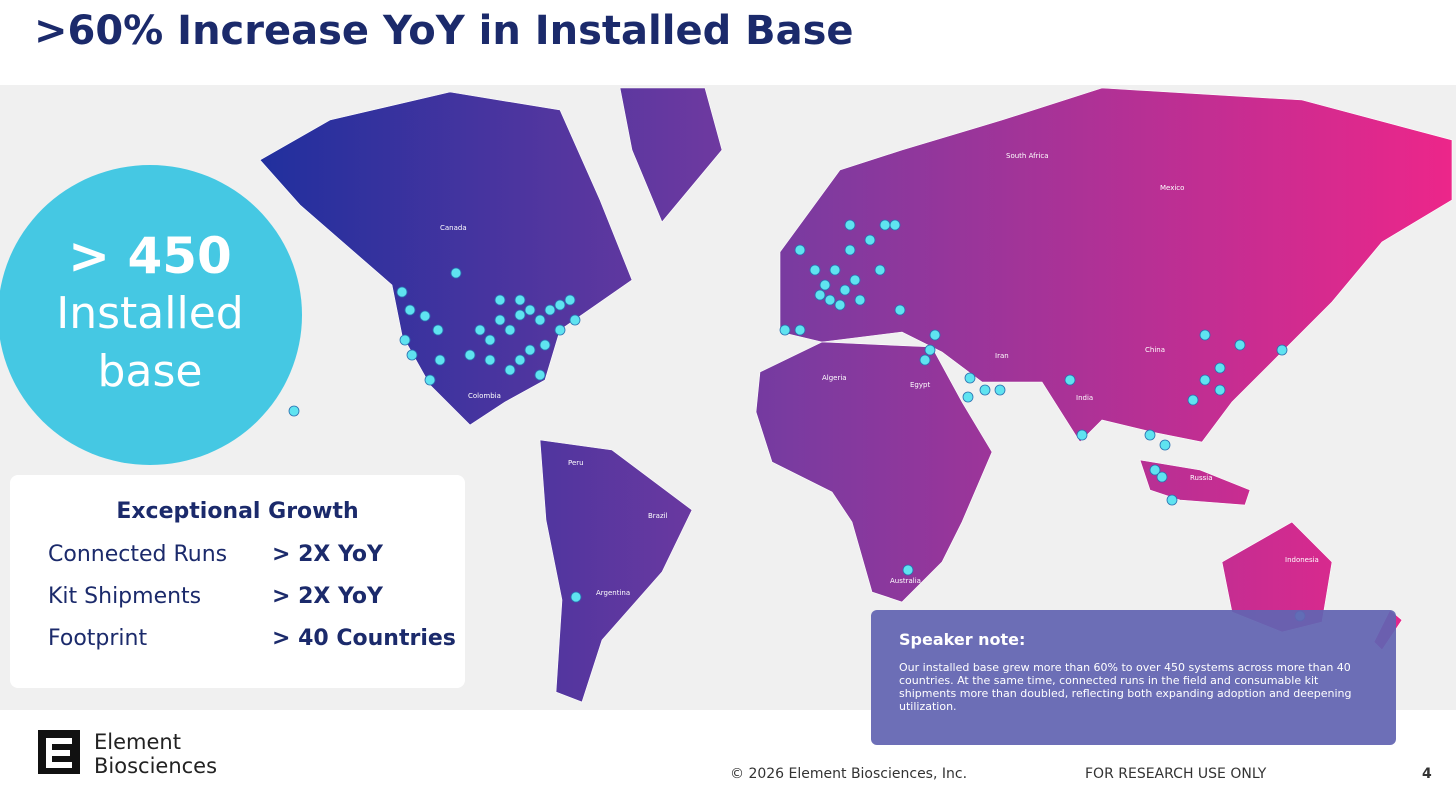  What do you see at coordinates (1427, 774) in the screenshot?
I see `page-number: 4` at bounding box center [1427, 774].